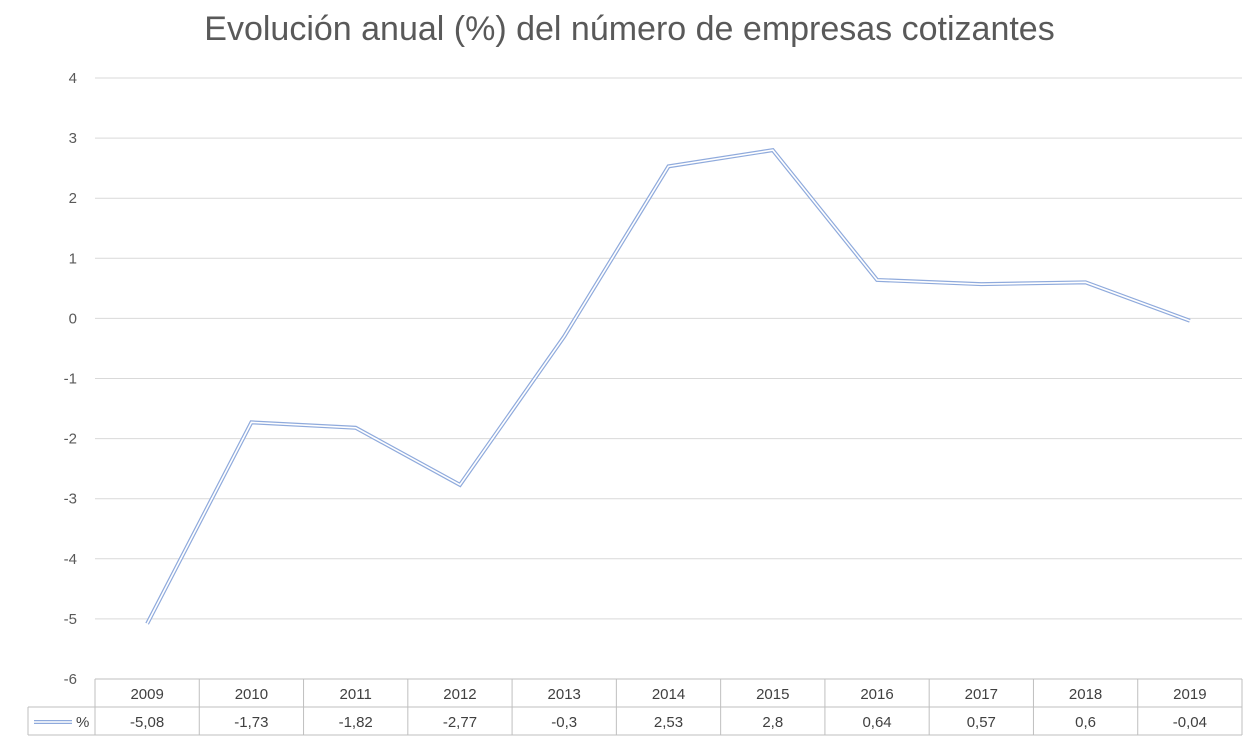  Describe the element at coordinates (356, 694) in the screenshot. I see `category-label: 2011` at that location.